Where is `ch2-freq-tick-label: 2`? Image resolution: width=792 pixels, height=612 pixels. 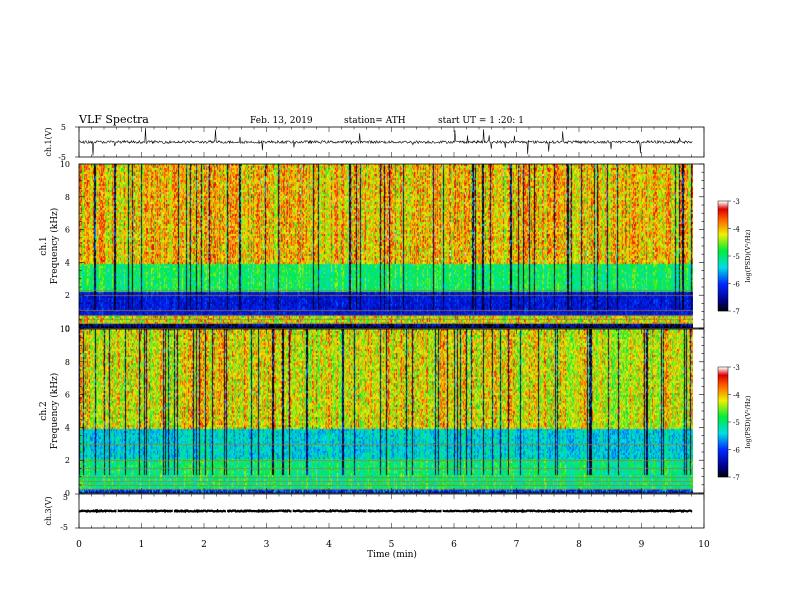 ch2-freq-tick-label: 2 is located at coordinates (67, 460).